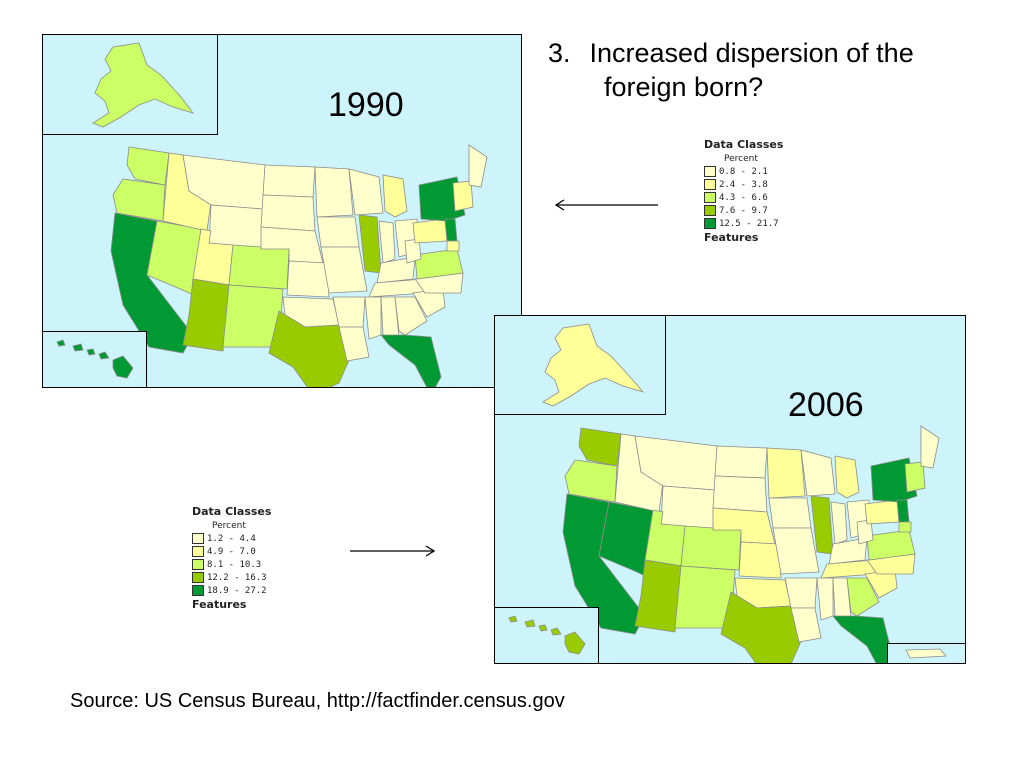 This screenshot has height=768, width=1024. I want to click on legend-class-label: 18.9 - 27.2, so click(237, 590).